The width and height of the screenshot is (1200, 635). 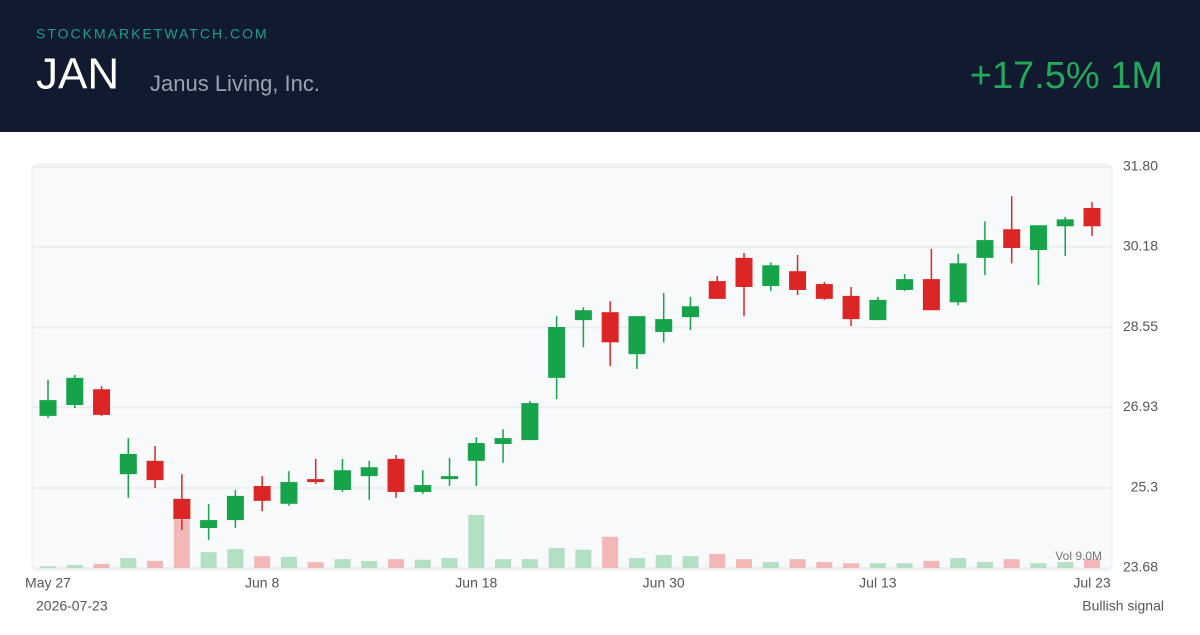 What do you see at coordinates (1123, 606) in the screenshot?
I see `footer-signal: Bullish signal` at bounding box center [1123, 606].